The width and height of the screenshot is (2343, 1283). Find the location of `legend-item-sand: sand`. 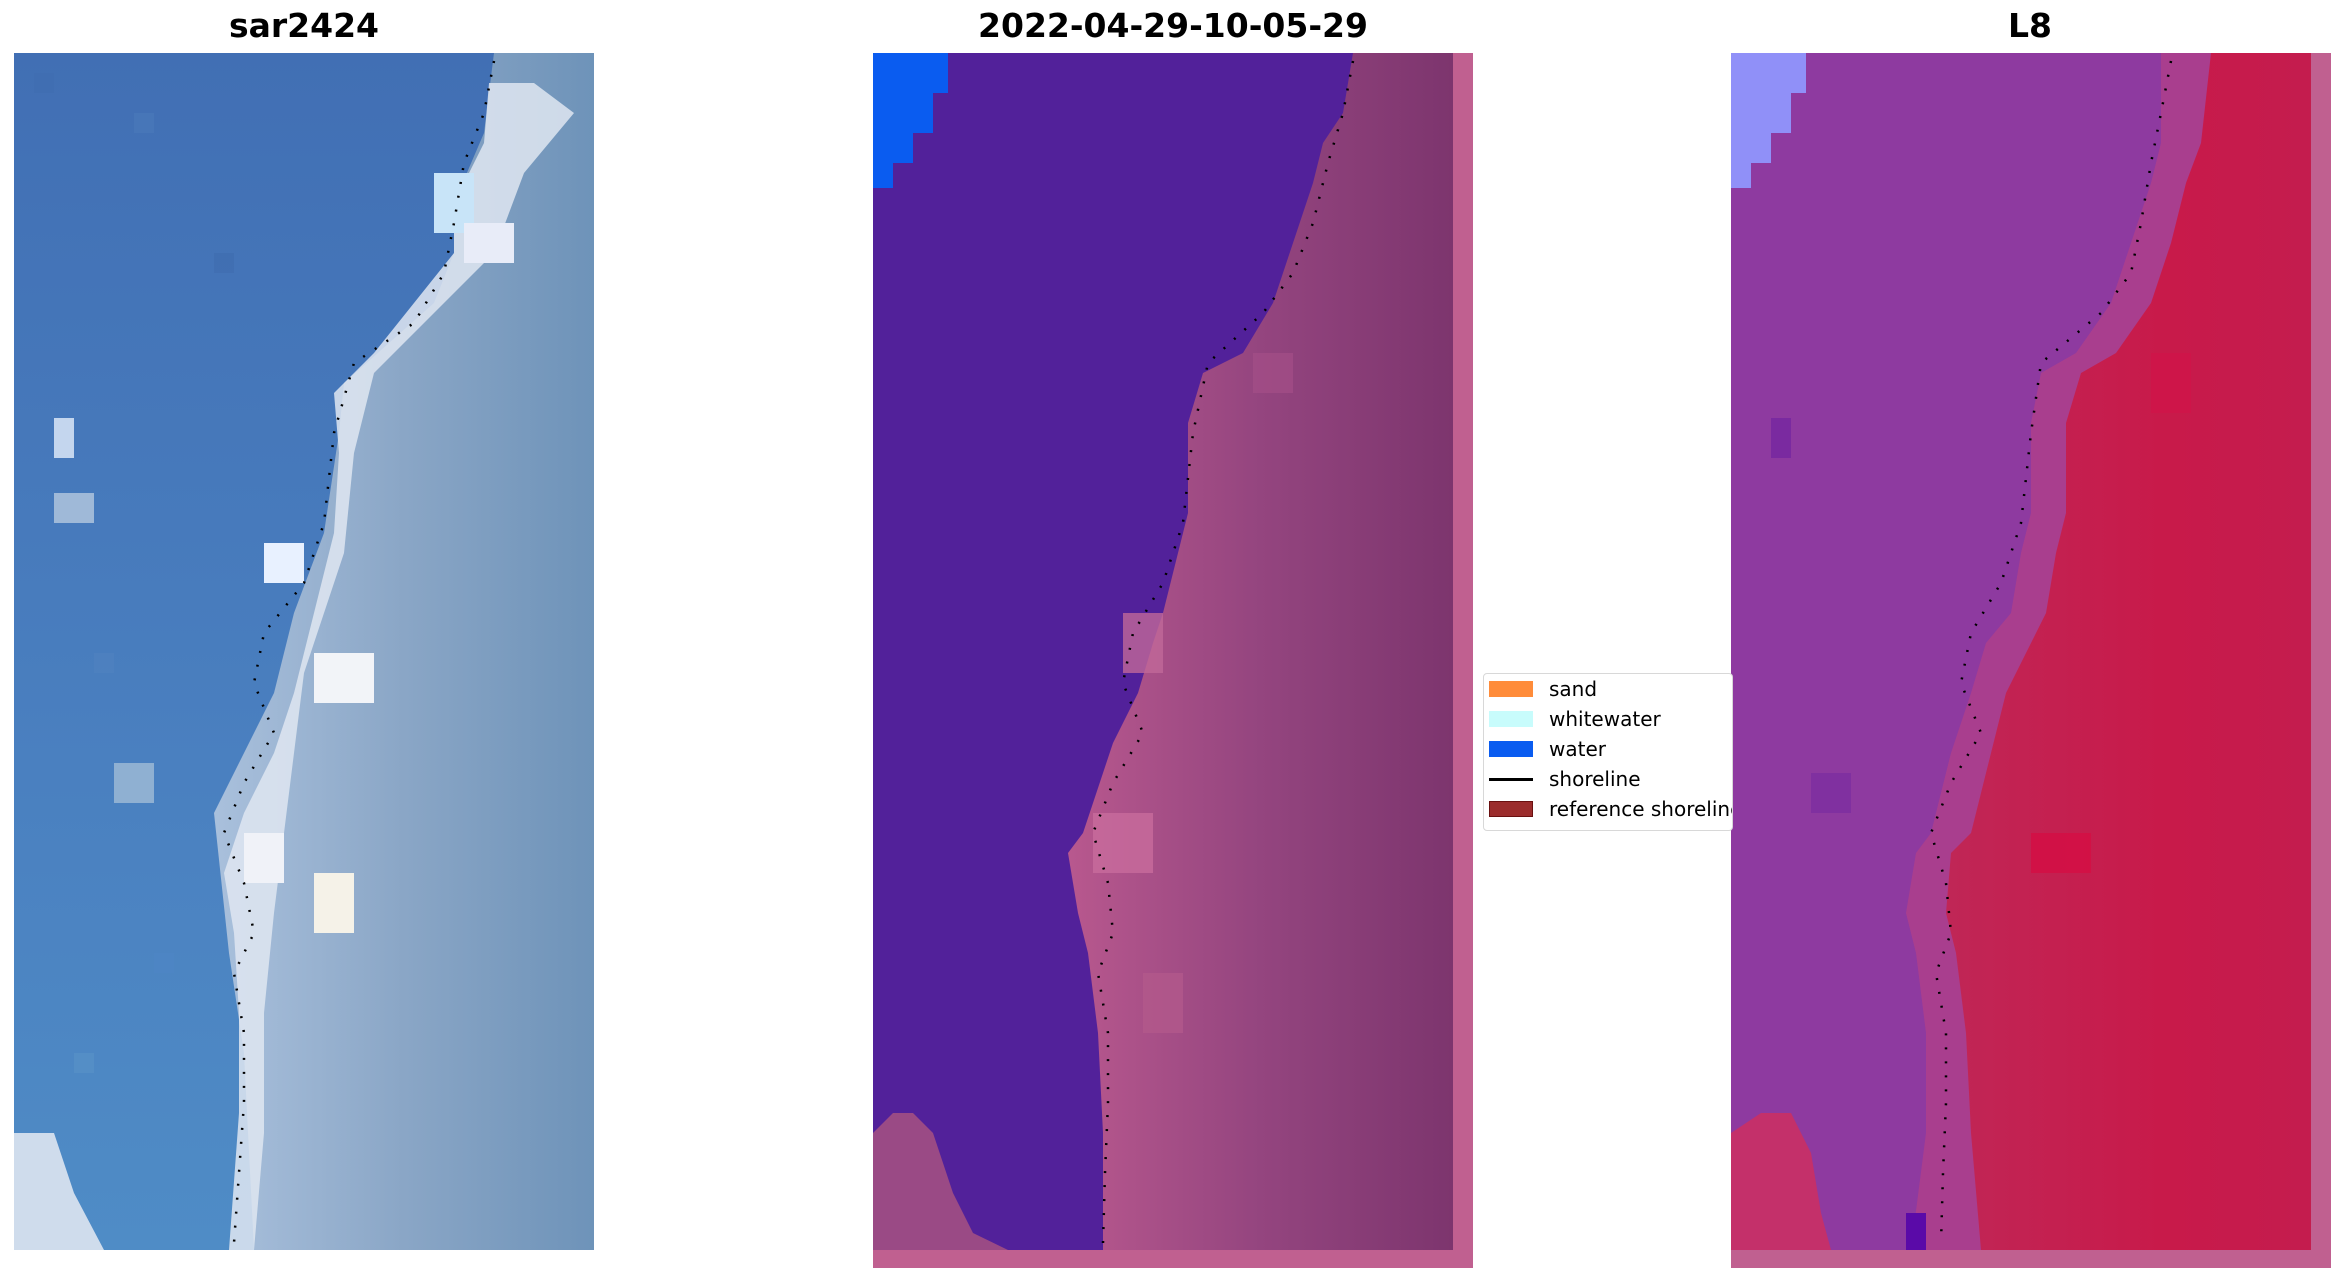

legend-item-sand: sand is located at coordinates (1608, 689).